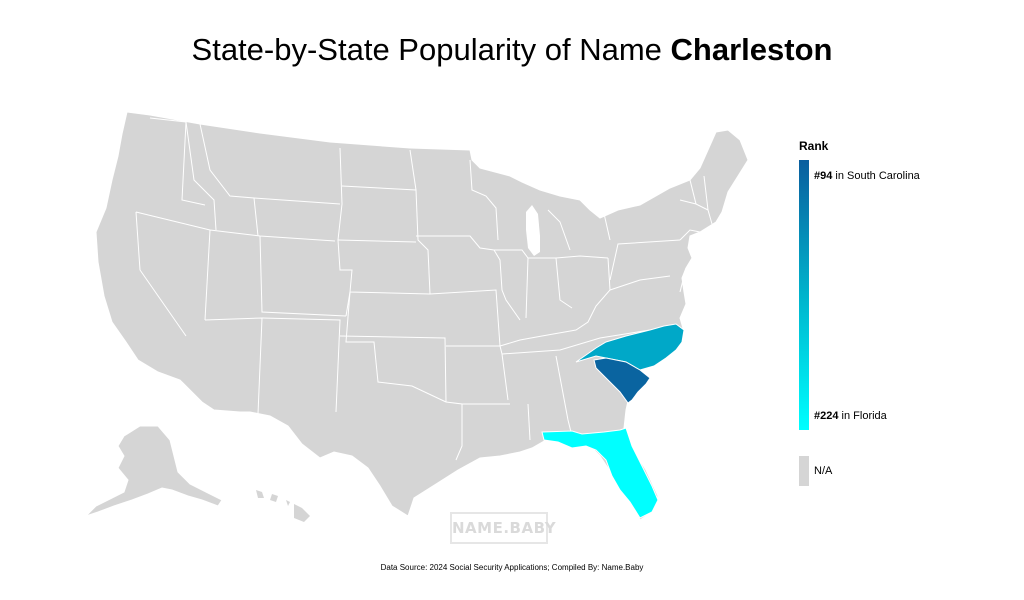 The width and height of the screenshot is (1024, 600). I want to click on legend-bottom-rank: #224, so click(826, 416).